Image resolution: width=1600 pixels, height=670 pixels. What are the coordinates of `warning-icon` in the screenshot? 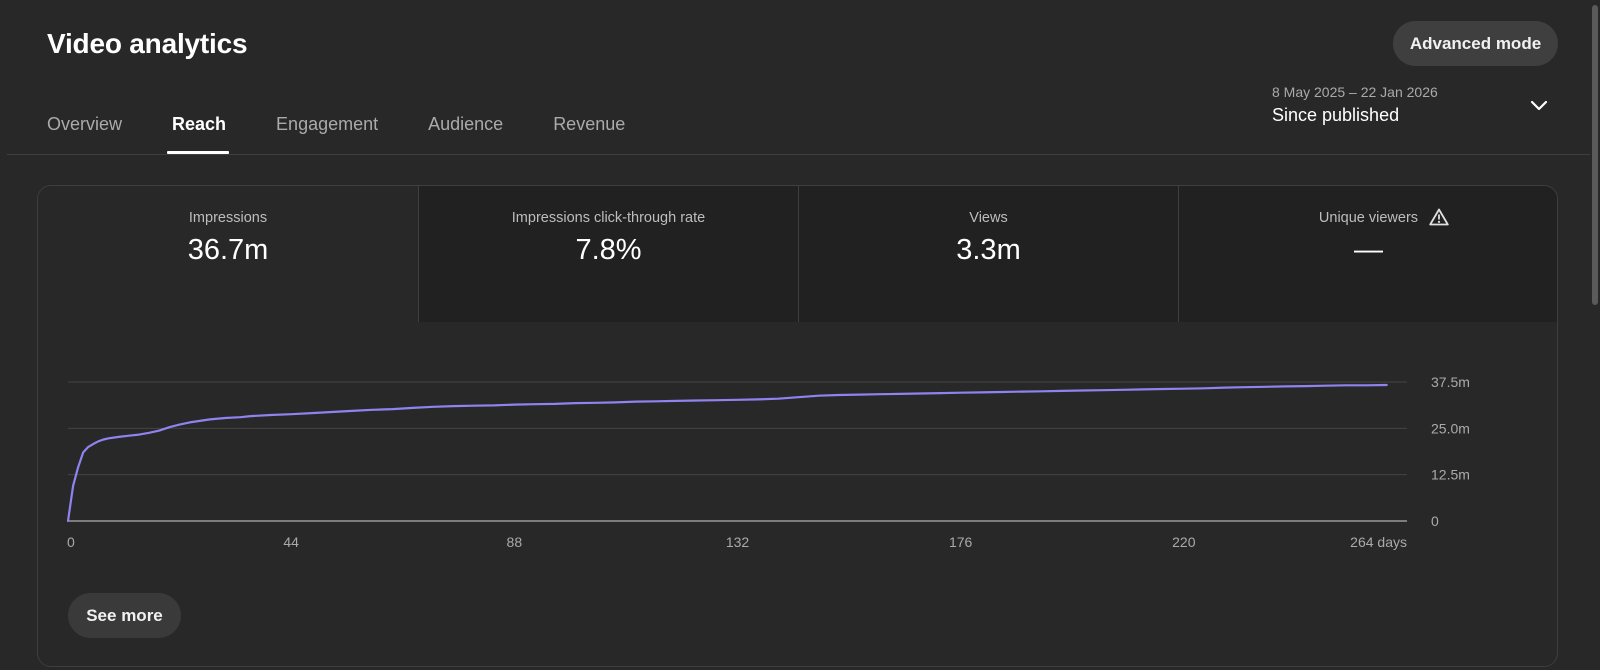 It's located at (1439, 217).